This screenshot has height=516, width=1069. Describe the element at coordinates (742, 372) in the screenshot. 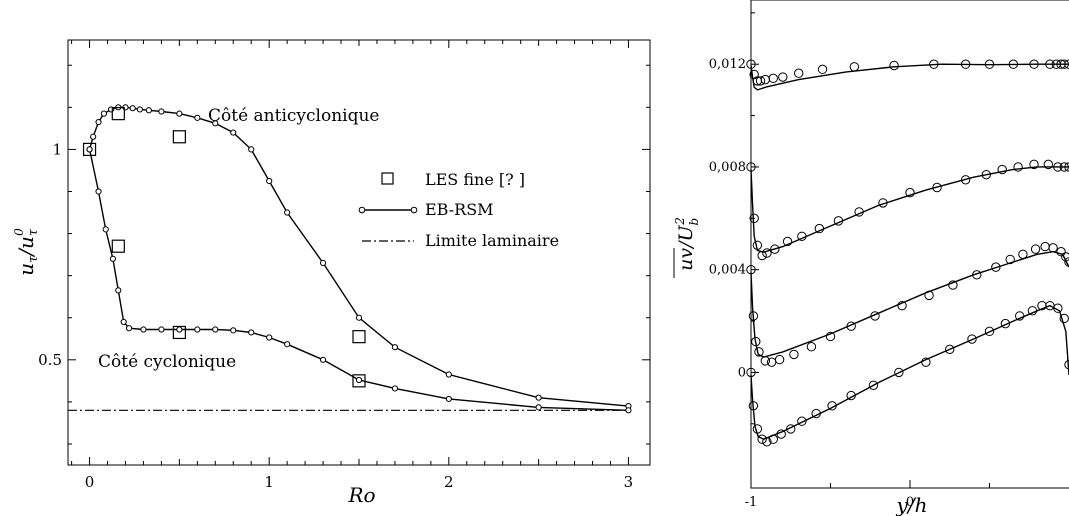

I see `right-y-tick-label: 0` at that location.